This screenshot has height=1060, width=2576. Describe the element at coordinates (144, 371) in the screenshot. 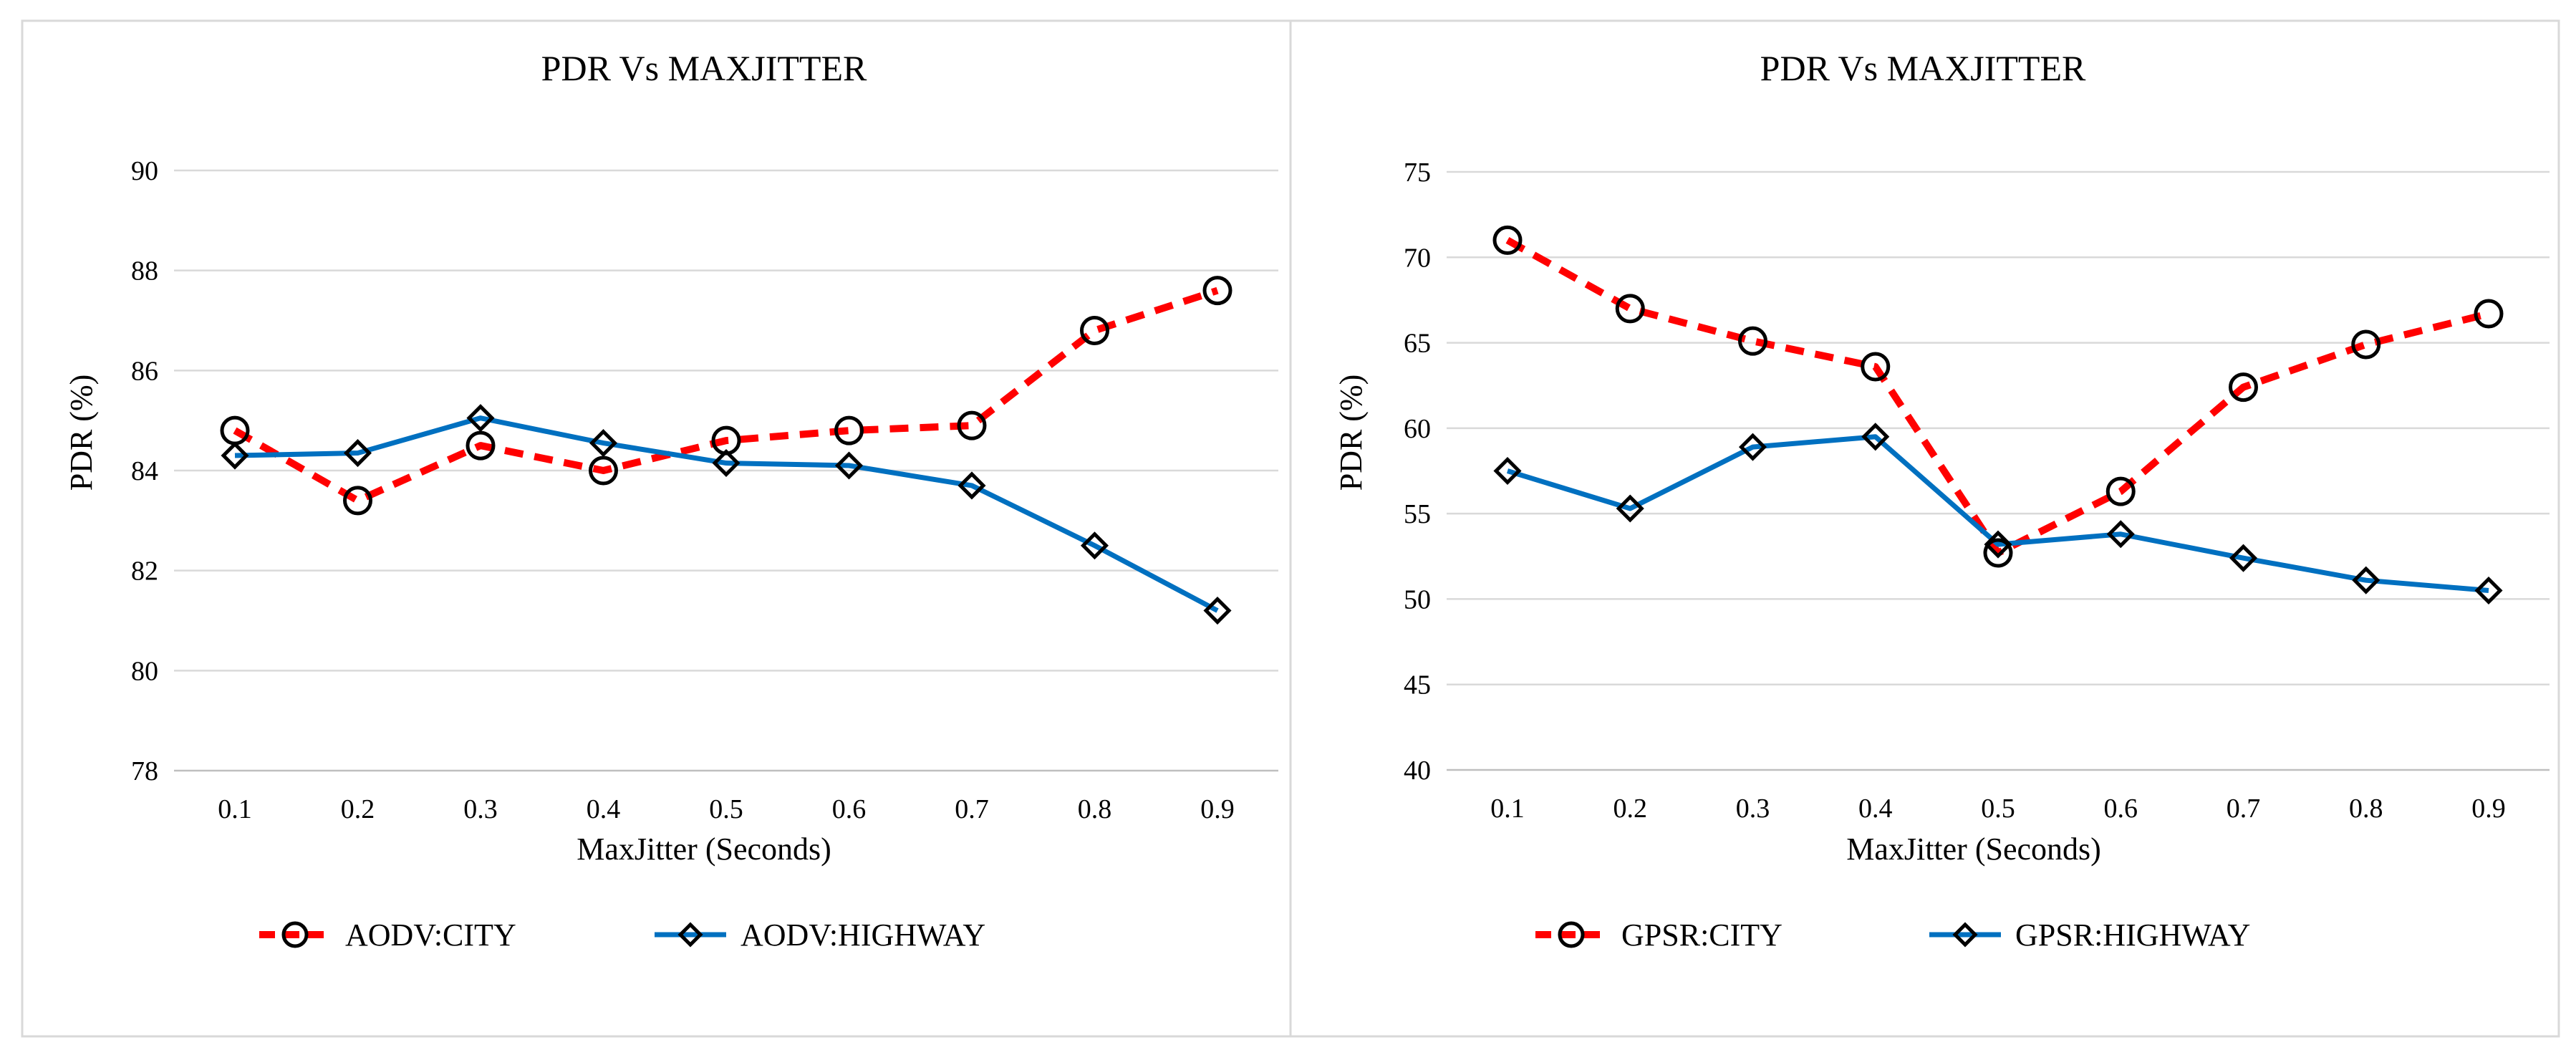

I see `y-tick-label: 86` at that location.